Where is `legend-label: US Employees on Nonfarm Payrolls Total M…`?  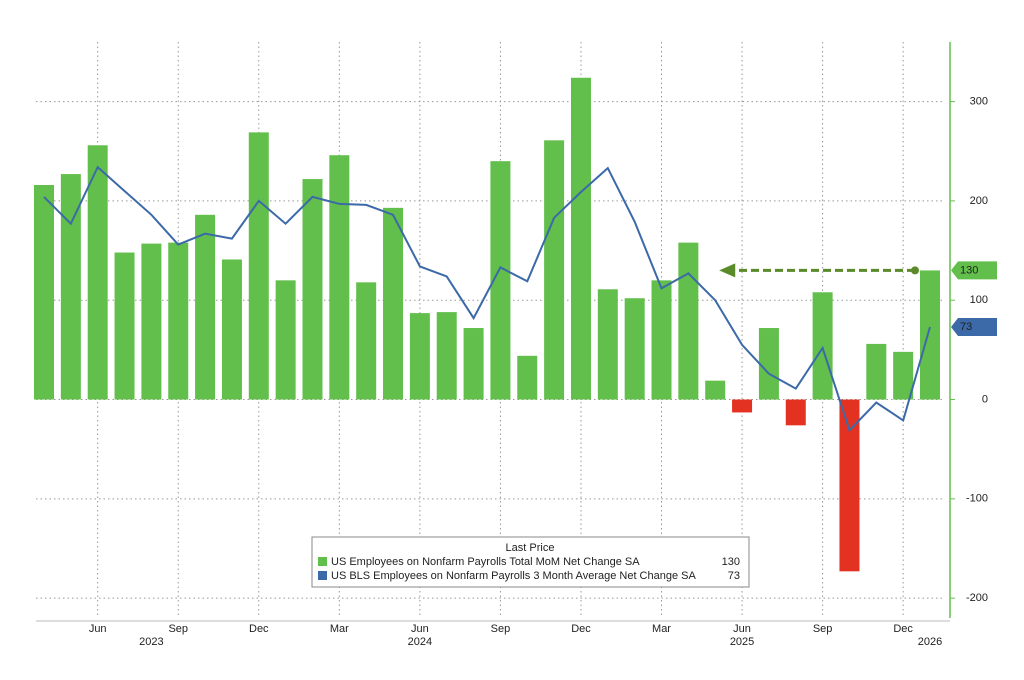 legend-label: US Employees on Nonfarm Payrolls Total M… is located at coordinates (485, 562).